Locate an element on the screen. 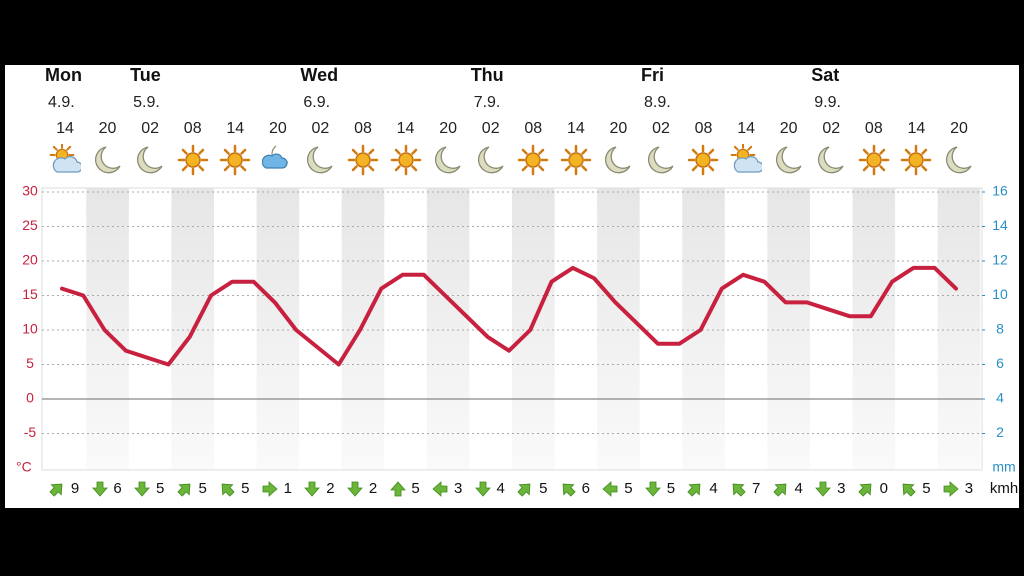  y2-tick-label: 16 is located at coordinates (1000, 191).